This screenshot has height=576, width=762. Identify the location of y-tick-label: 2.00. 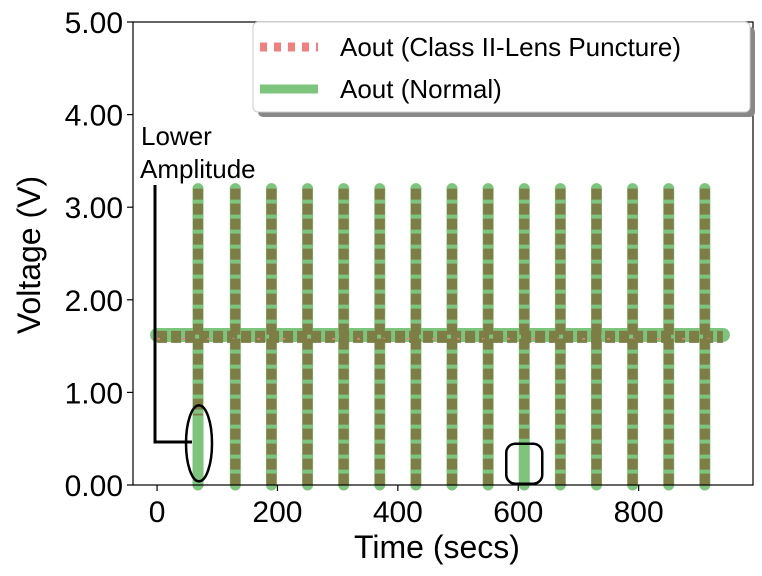
(94, 301).